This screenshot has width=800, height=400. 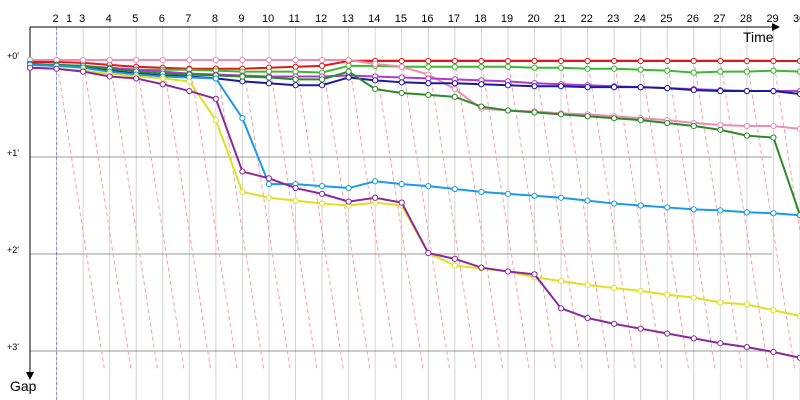 I want to click on x-tick-label: 28, so click(x=746, y=19).